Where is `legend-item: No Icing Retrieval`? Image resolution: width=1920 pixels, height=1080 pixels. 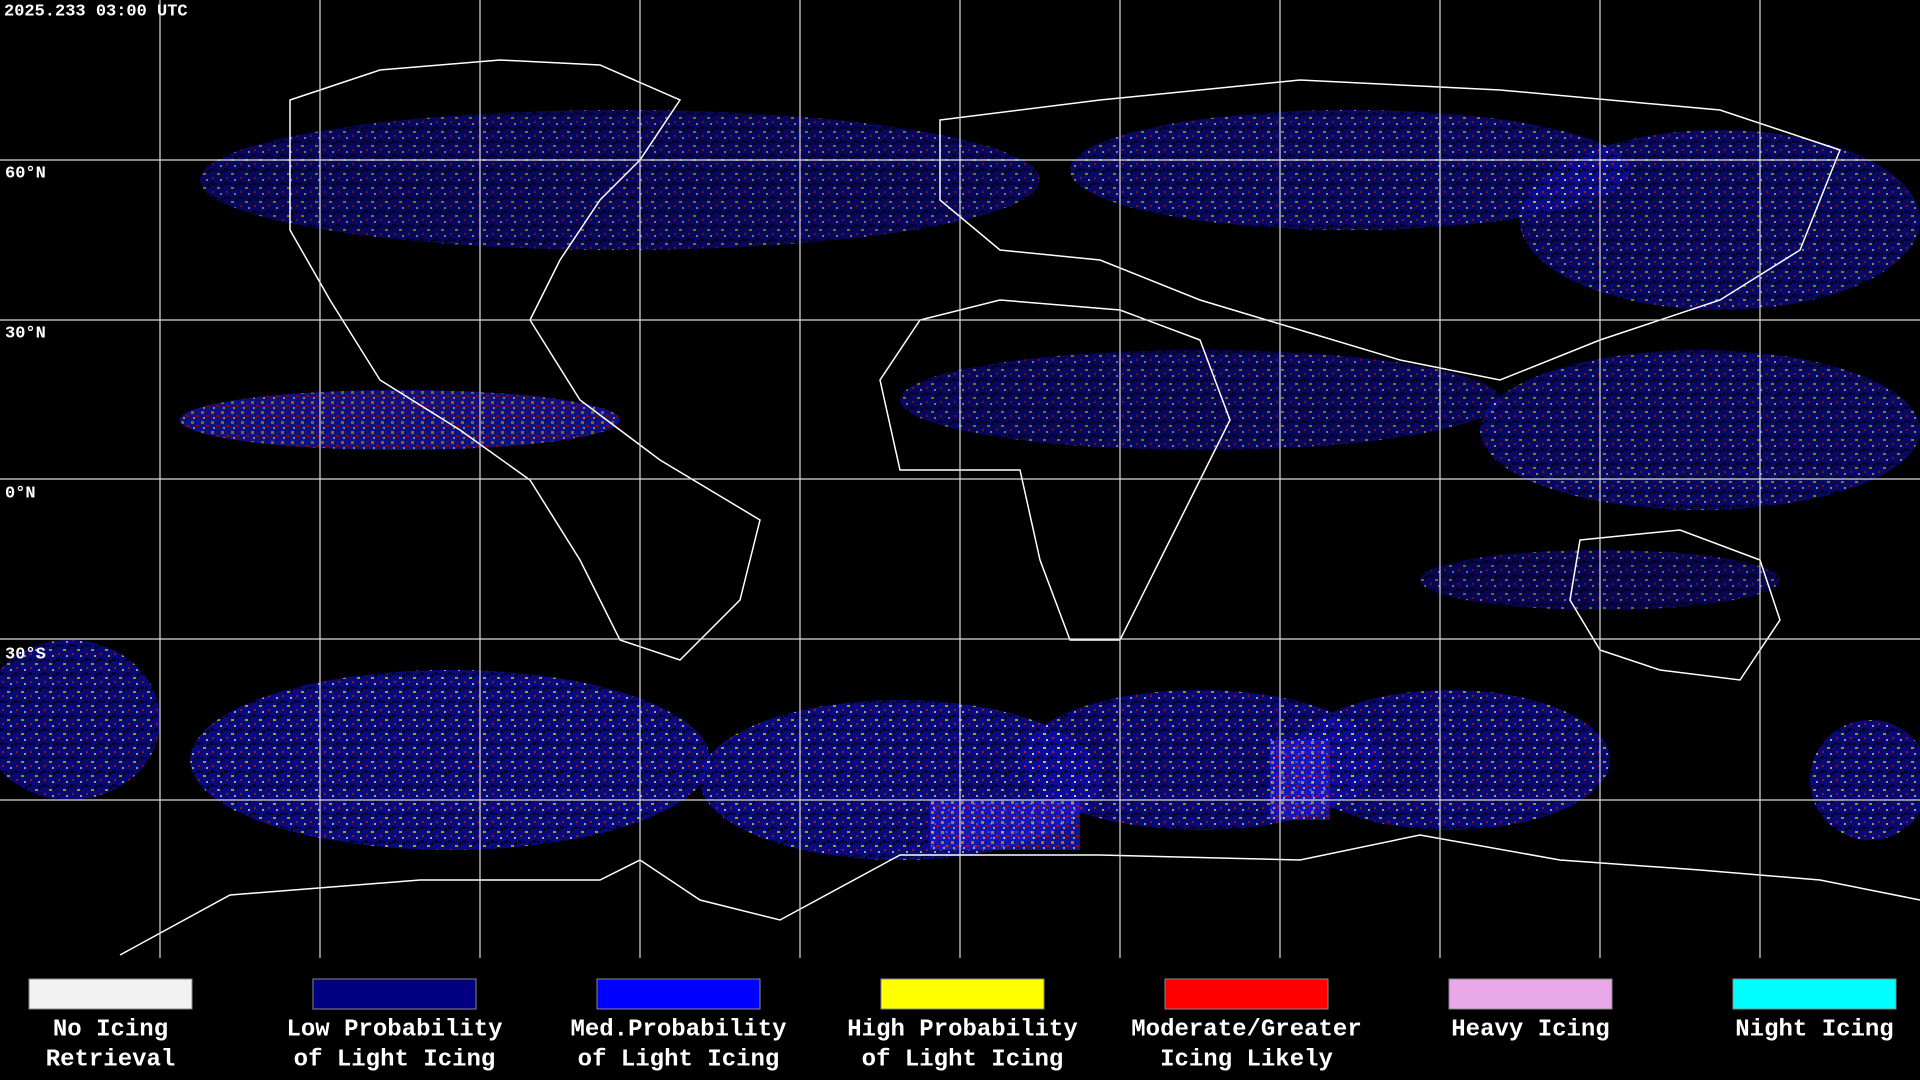 legend-item: No Icing Retrieval is located at coordinates (110, 1025).